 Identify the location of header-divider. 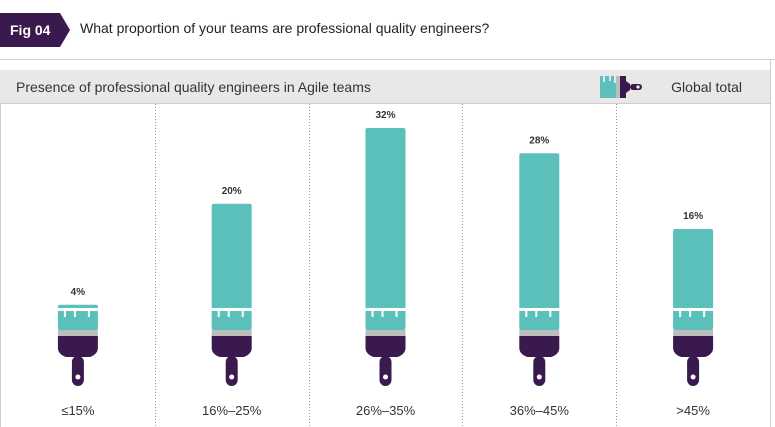
(387, 59).